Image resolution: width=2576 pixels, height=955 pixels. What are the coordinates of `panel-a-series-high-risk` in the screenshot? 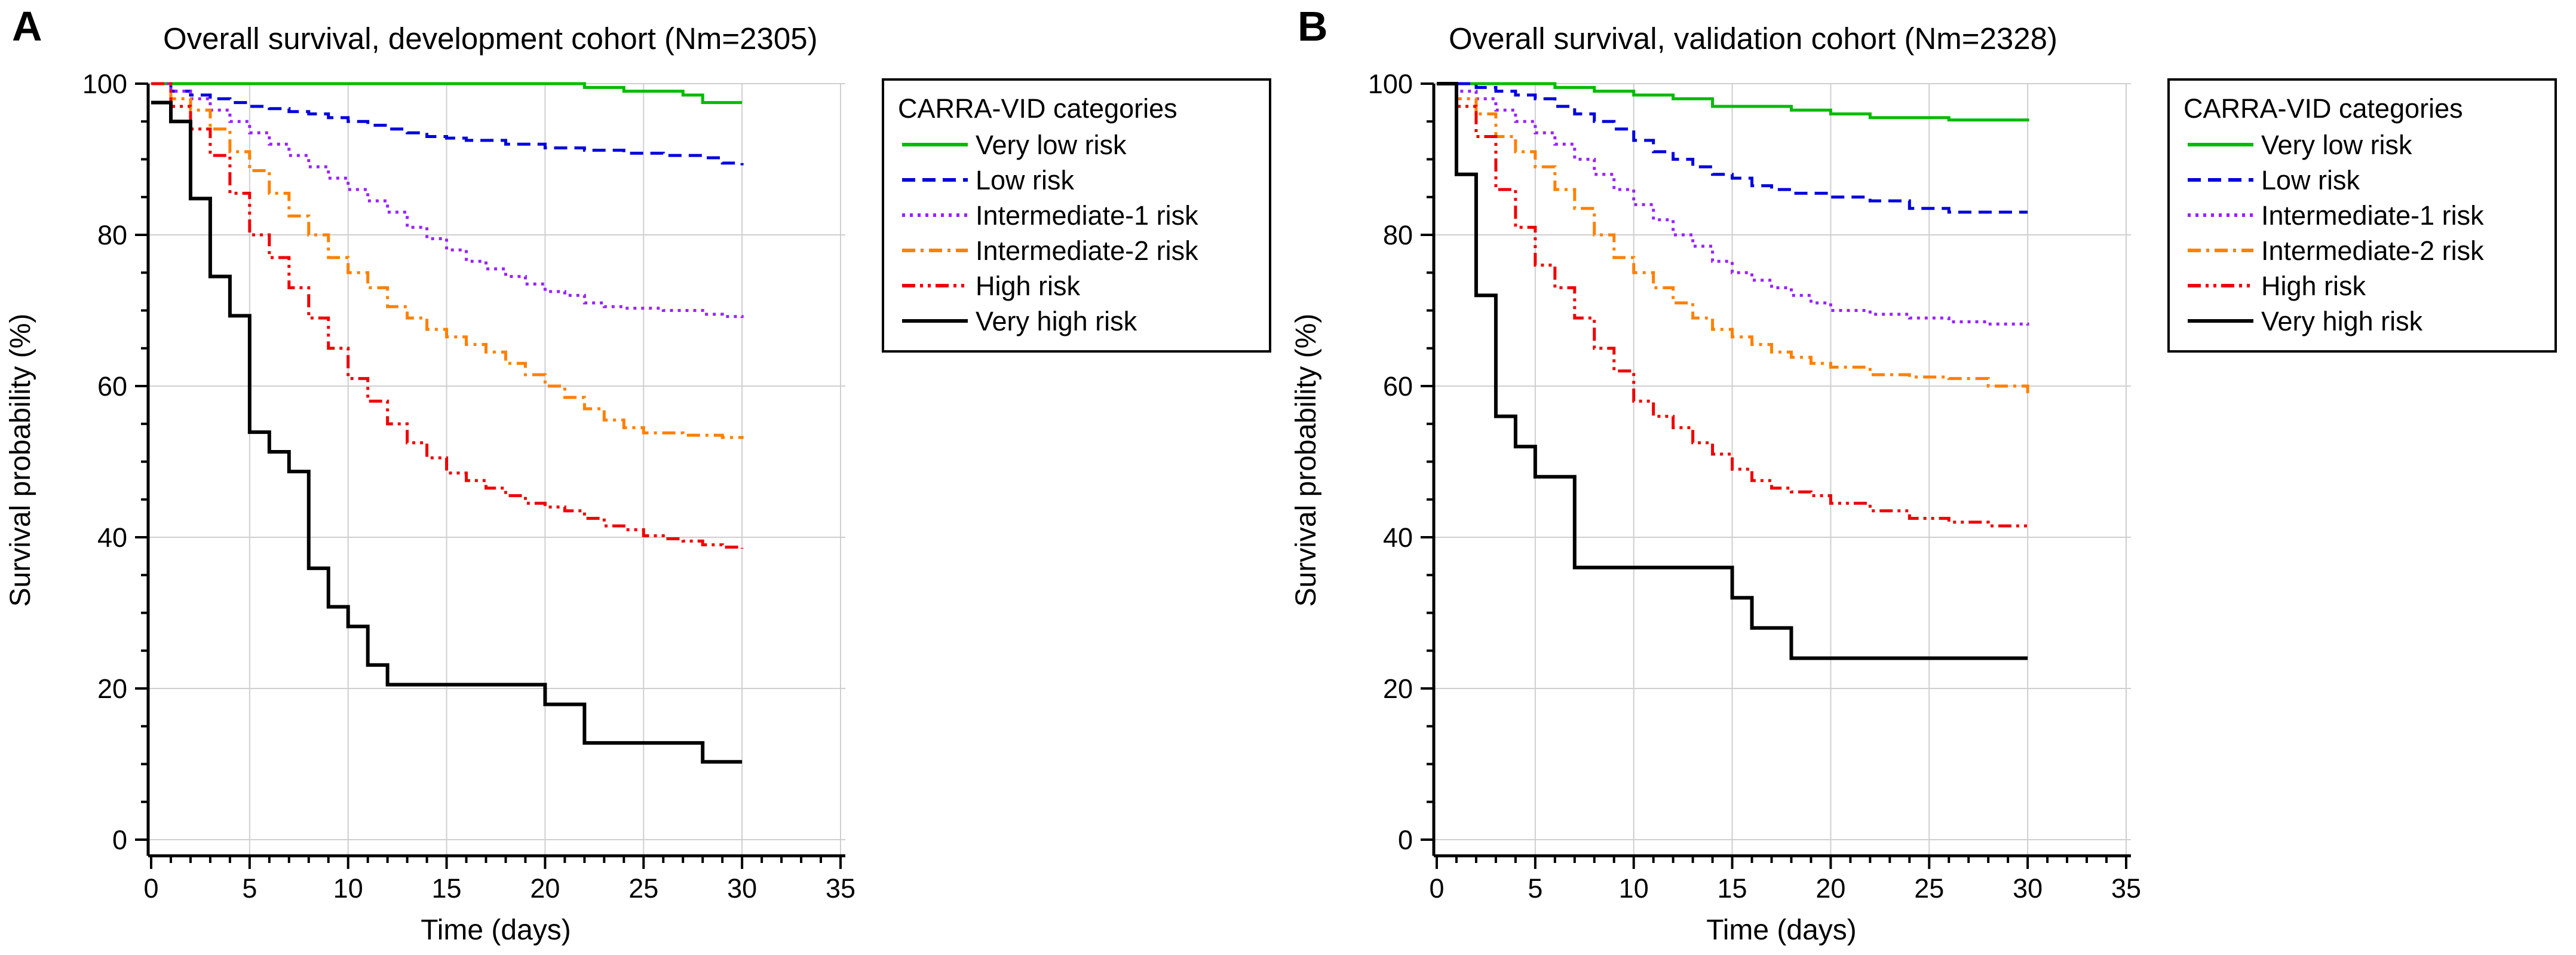 It's located at (447, 316).